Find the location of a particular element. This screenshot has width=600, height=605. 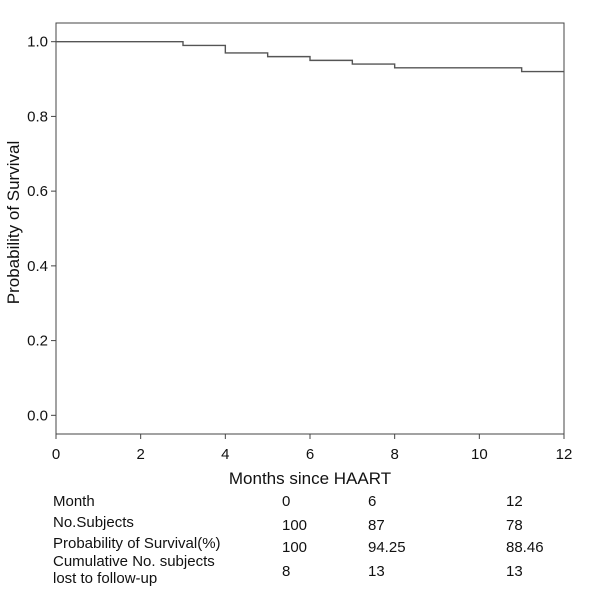

row-value: 6 is located at coordinates (372, 501).